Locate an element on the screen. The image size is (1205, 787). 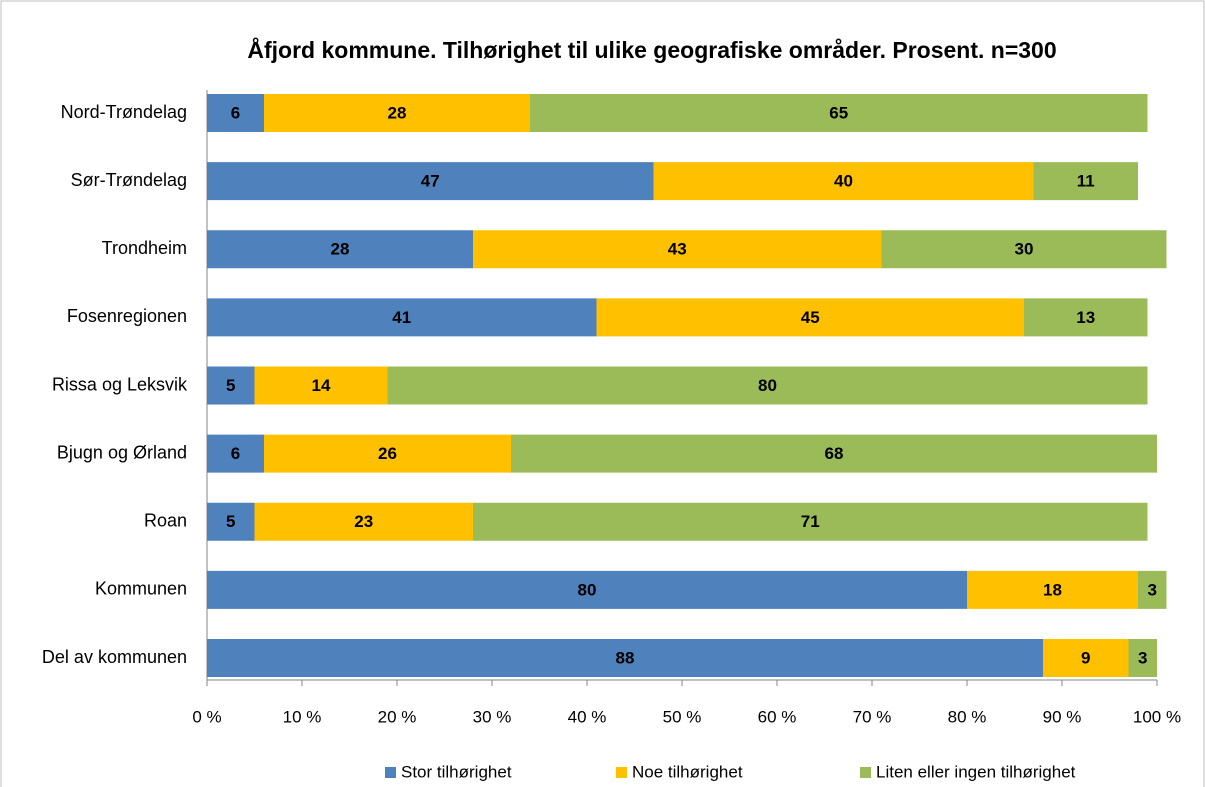
data-label: 88 is located at coordinates (625, 657).